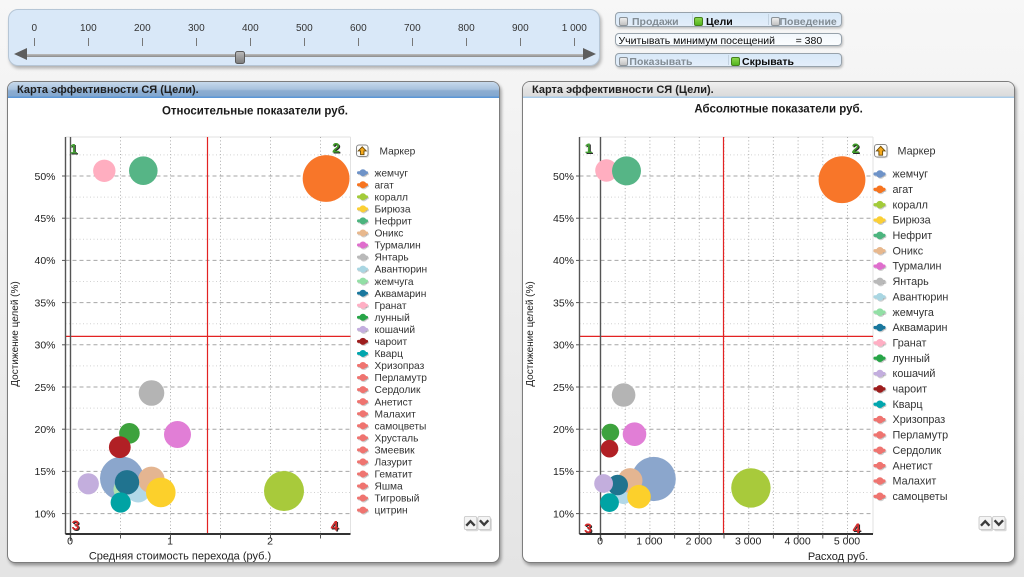 Image resolution: width=1024 pixels, height=577 pixels. What do you see at coordinates (395, 450) in the screenshot?
I see `svg-text: Змеевик` at bounding box center [395, 450].